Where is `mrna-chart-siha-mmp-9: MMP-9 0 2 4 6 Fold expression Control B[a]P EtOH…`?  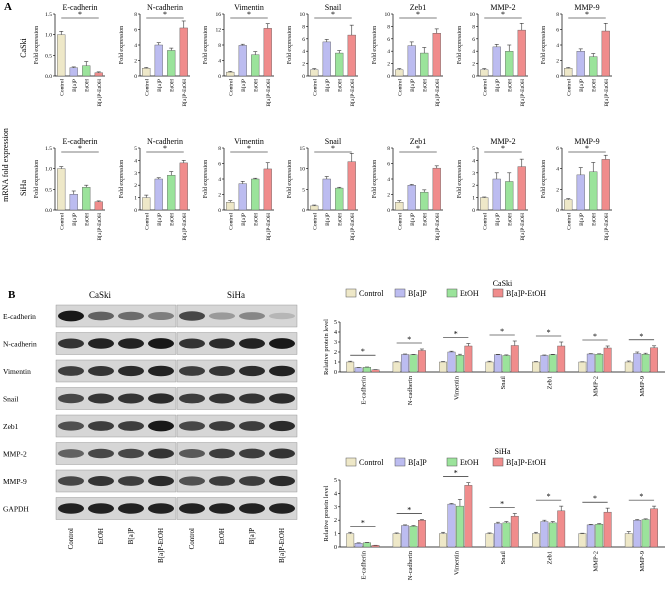 mrna-chart-siha-mmp-9: MMP-9 0 2 4 6 Fold expression Control B[a]P EtOH… is located at coordinates (576, 189).